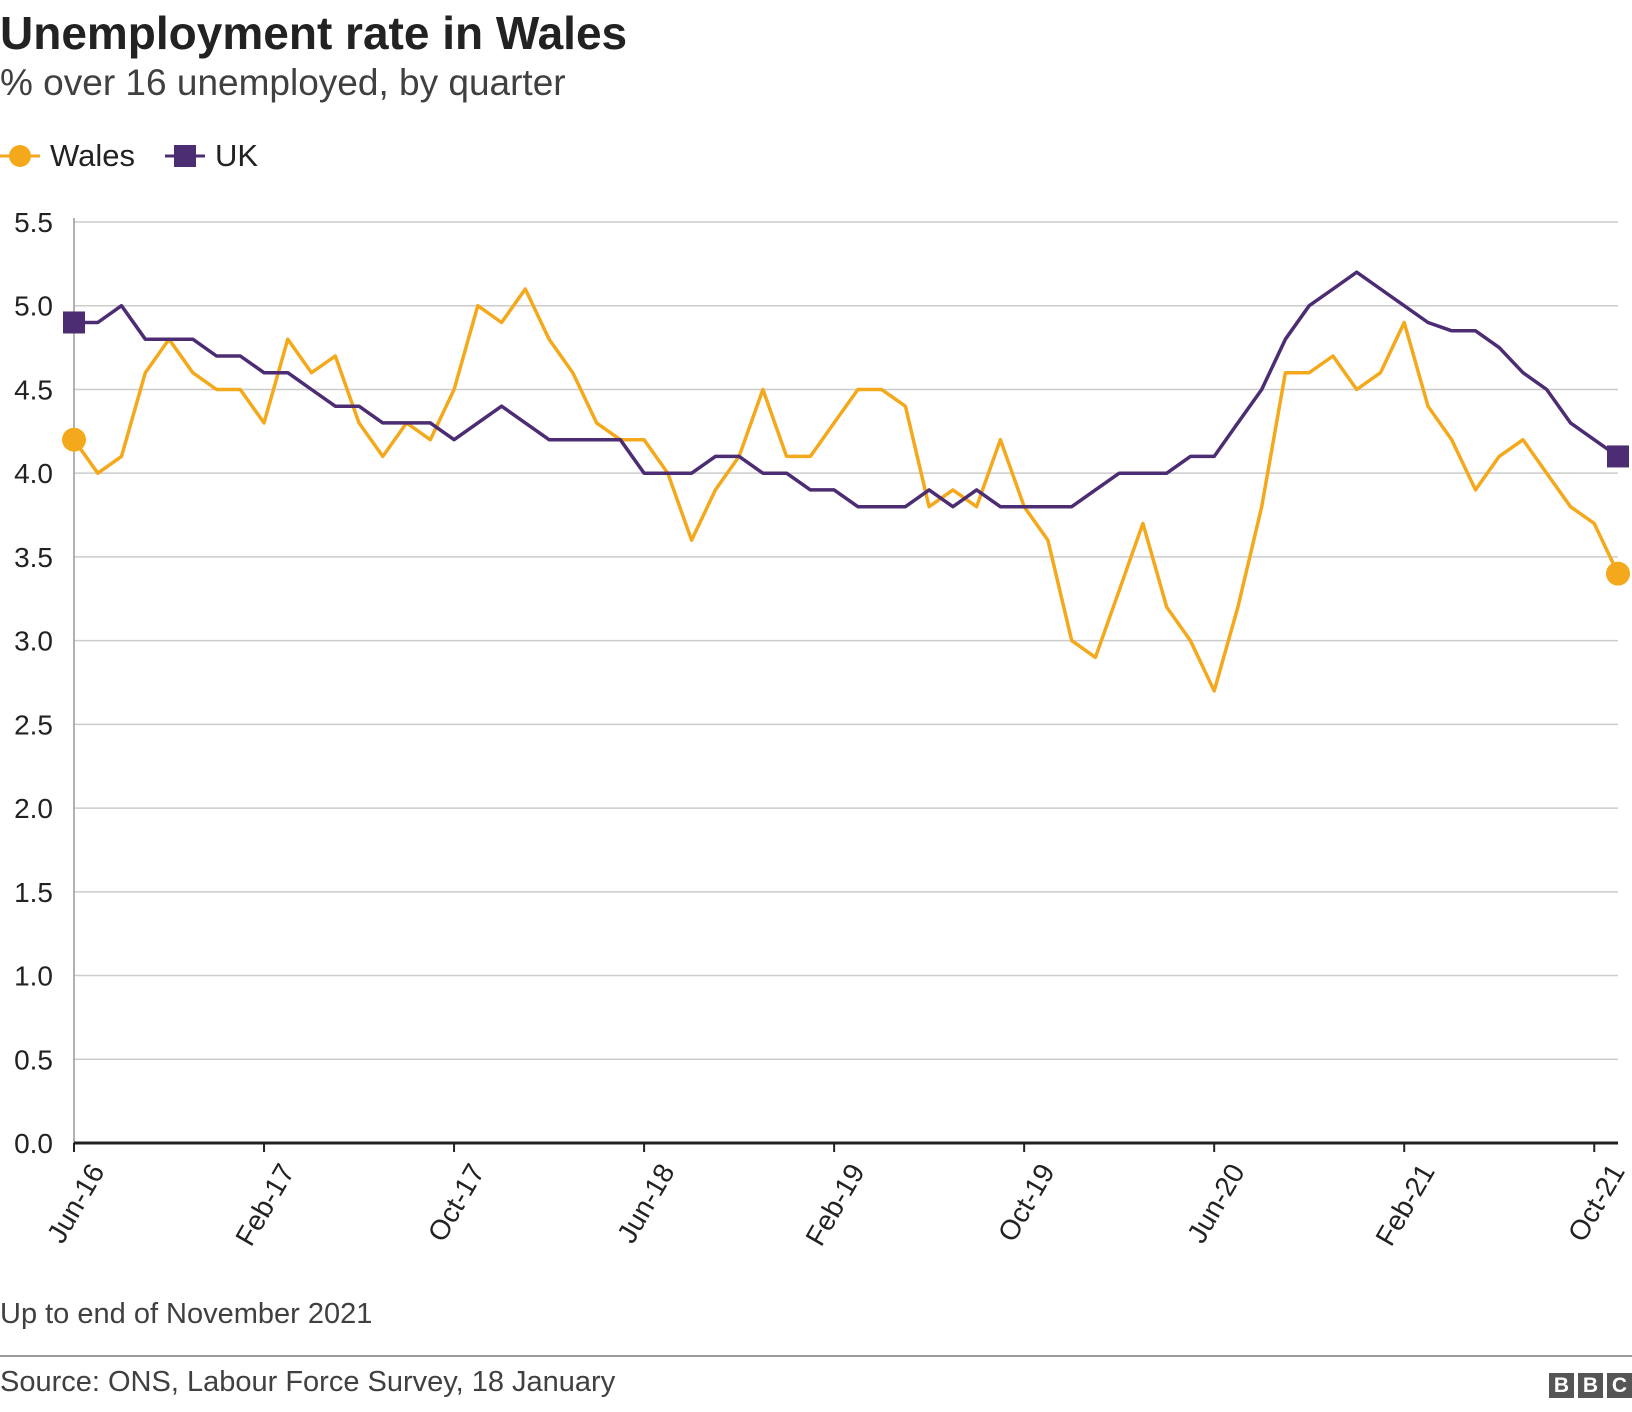 The height and width of the screenshot is (1412, 1632). What do you see at coordinates (33, 222) in the screenshot?
I see `y-tick-label: 5.5` at bounding box center [33, 222].